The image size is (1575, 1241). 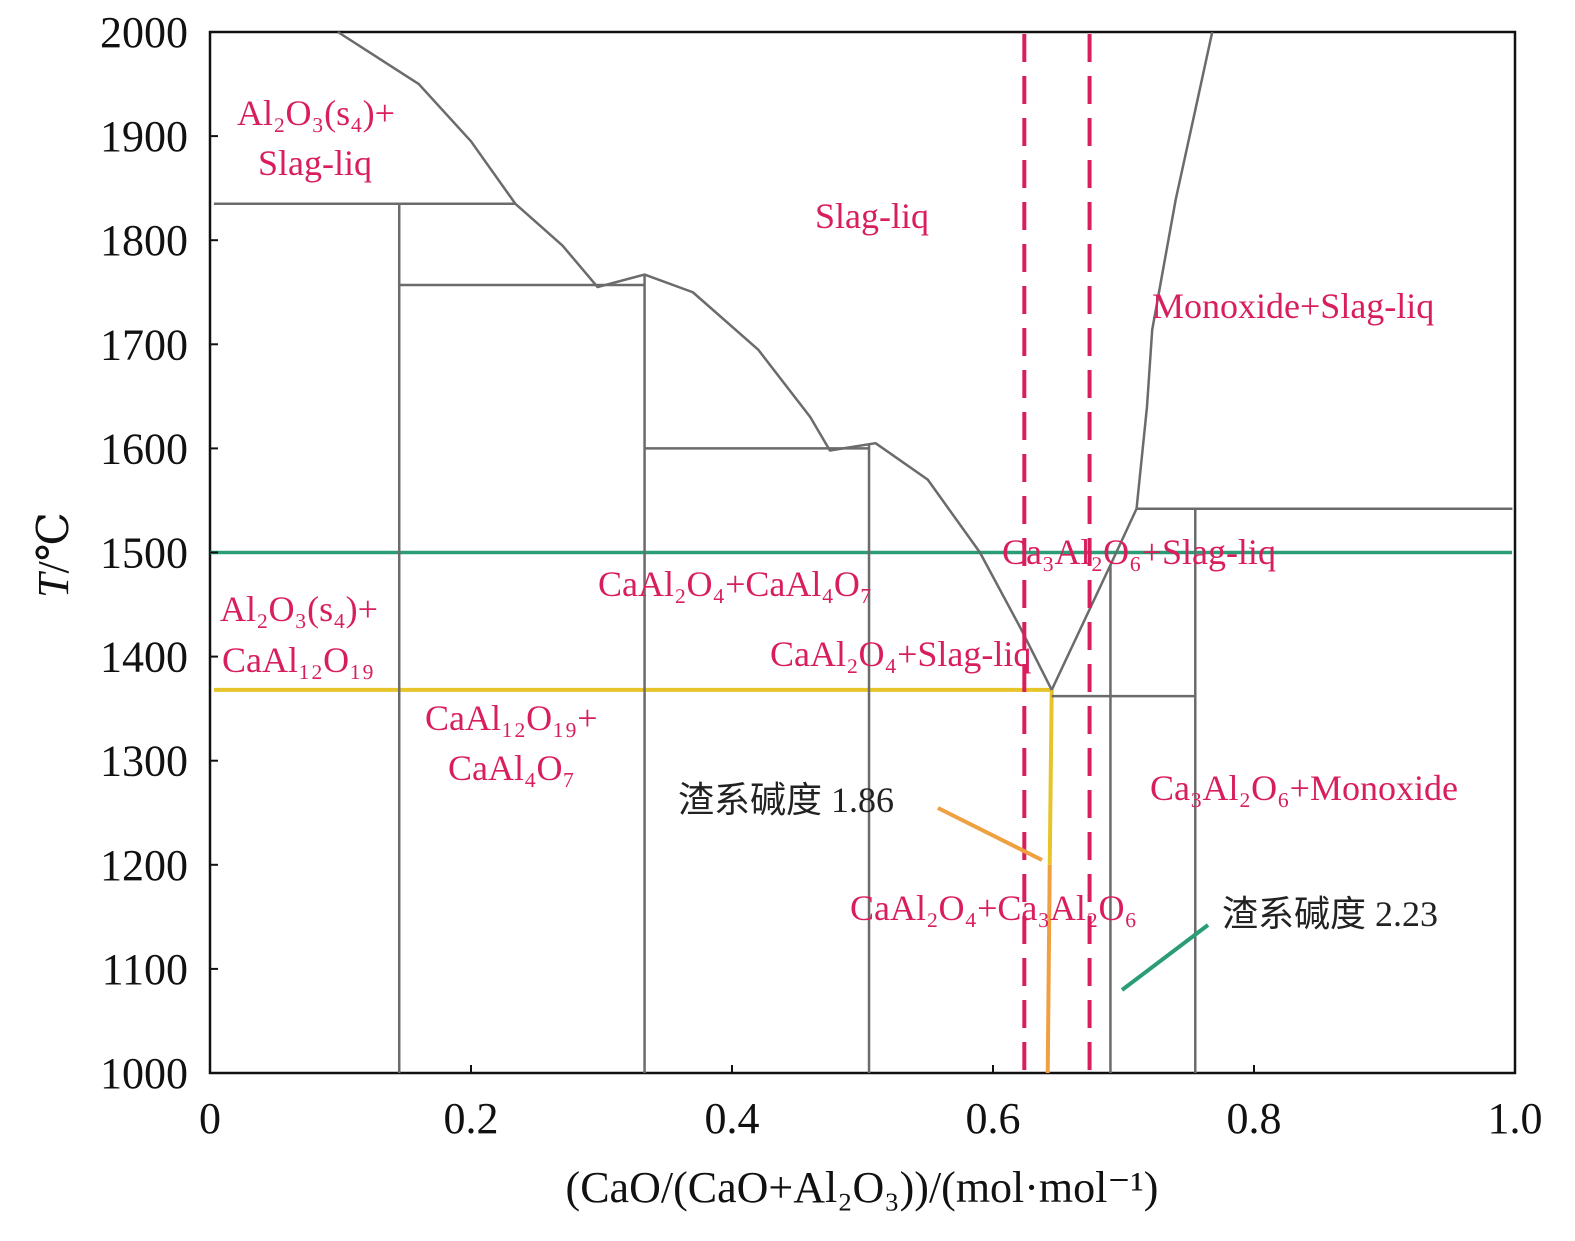 I want to click on y-tick-label: 1000, so click(x=144, y=1073).